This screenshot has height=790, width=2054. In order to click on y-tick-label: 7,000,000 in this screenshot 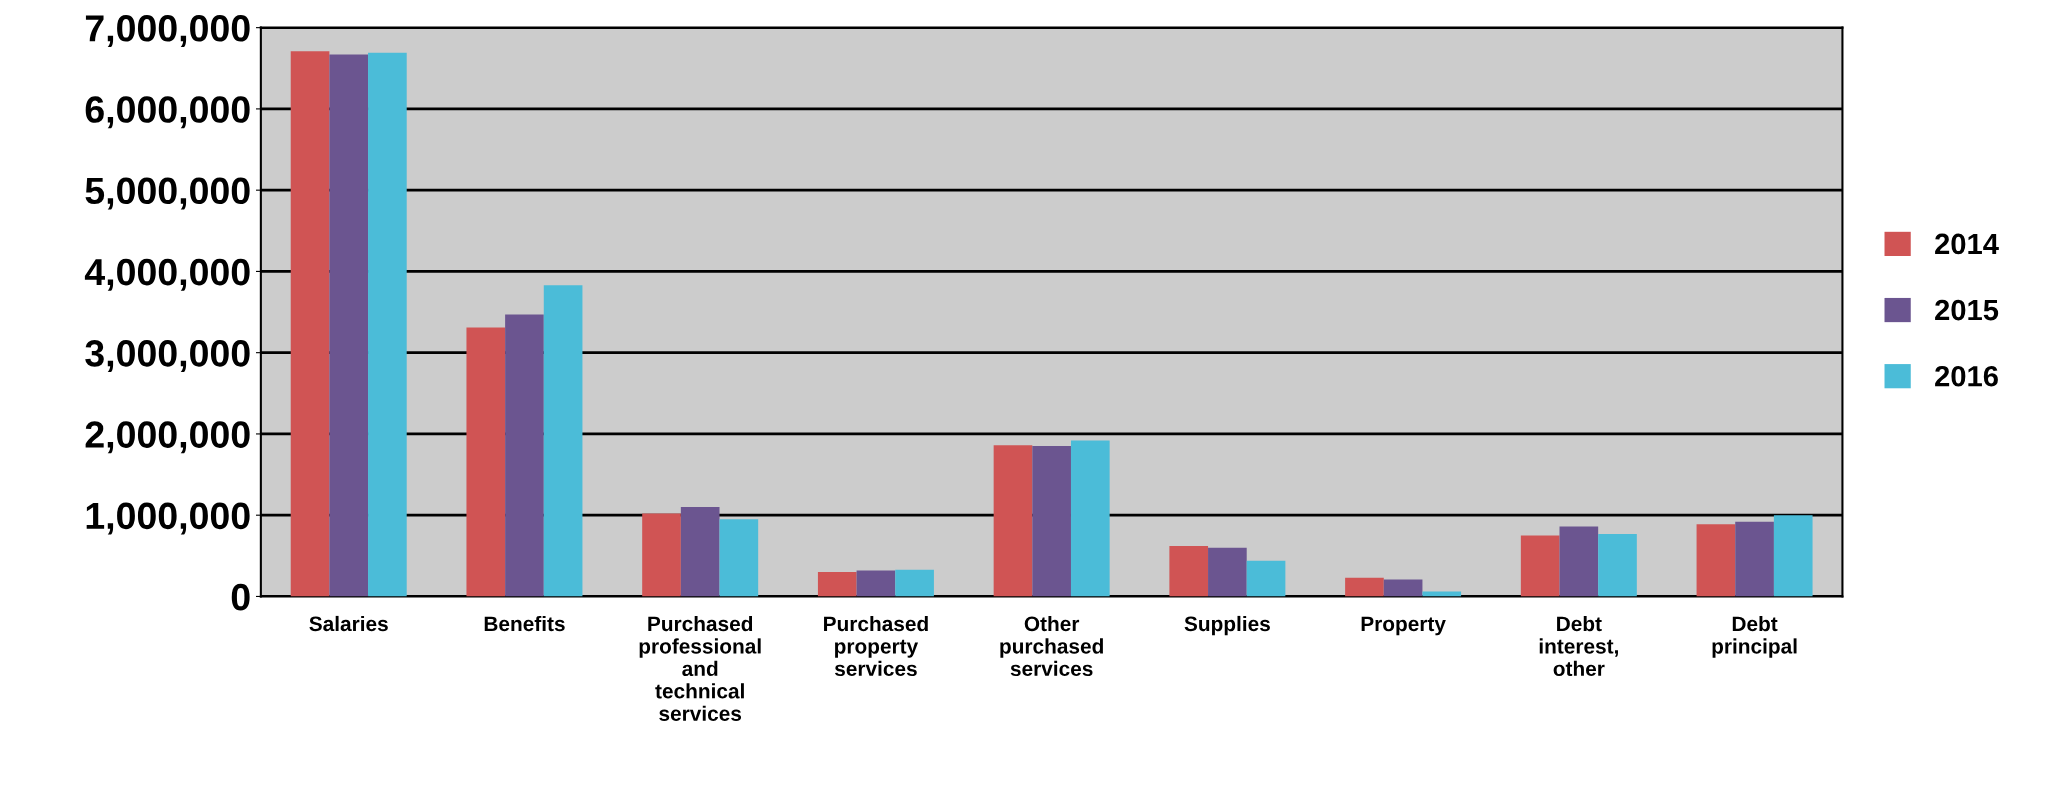, I will do `click(167, 31)`.